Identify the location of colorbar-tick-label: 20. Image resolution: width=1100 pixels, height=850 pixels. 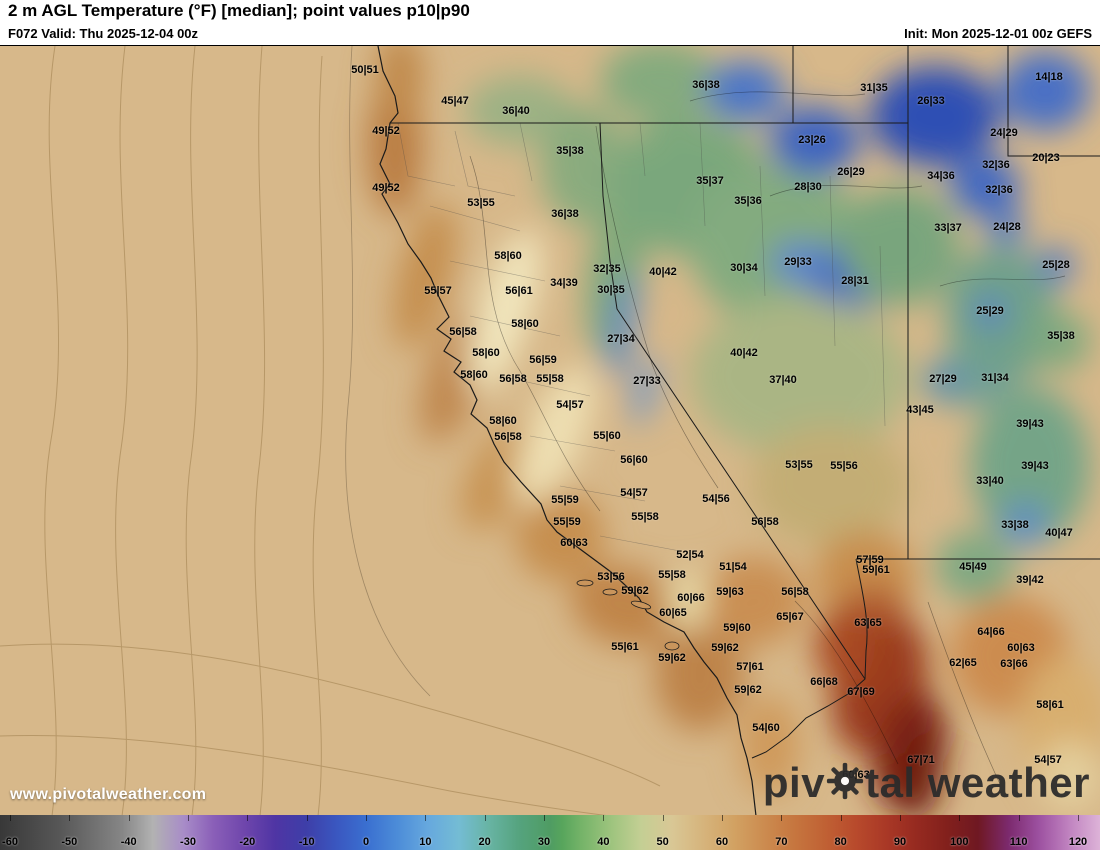
(484, 842).